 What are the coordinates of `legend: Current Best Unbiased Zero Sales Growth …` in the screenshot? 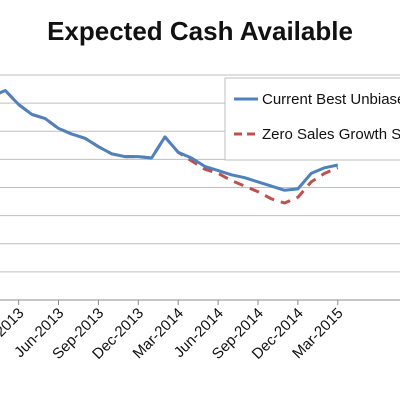 It's located at (312, 119).